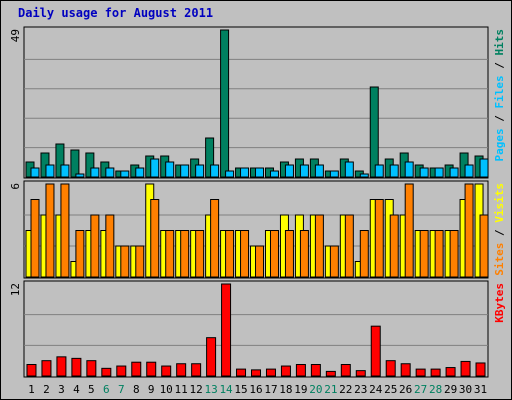 Image resolution: width=512 pixels, height=400 pixels. Describe the element at coordinates (121, 389) in the screenshot. I see `x-tick-label-day-7: 7` at that location.